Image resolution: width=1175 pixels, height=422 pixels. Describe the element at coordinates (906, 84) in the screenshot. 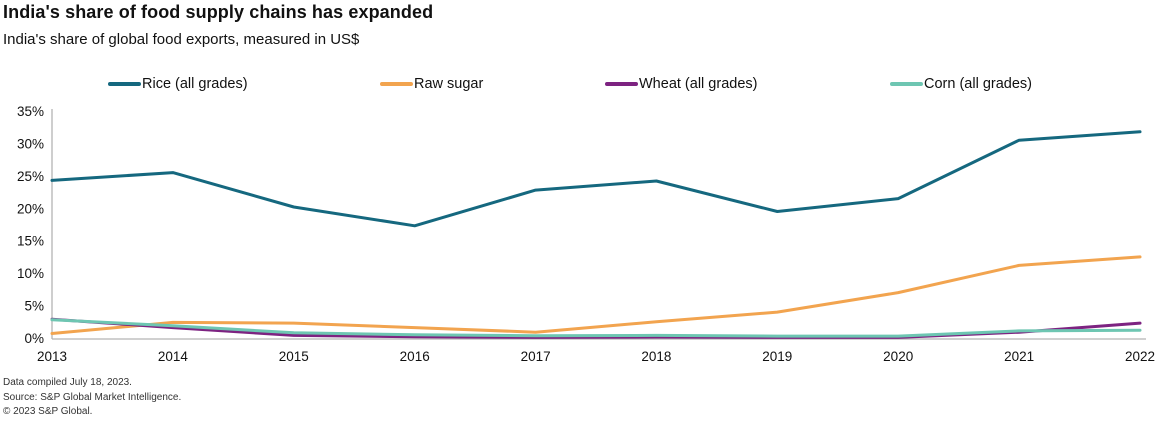

I see `corn-line-swatch-icon` at that location.